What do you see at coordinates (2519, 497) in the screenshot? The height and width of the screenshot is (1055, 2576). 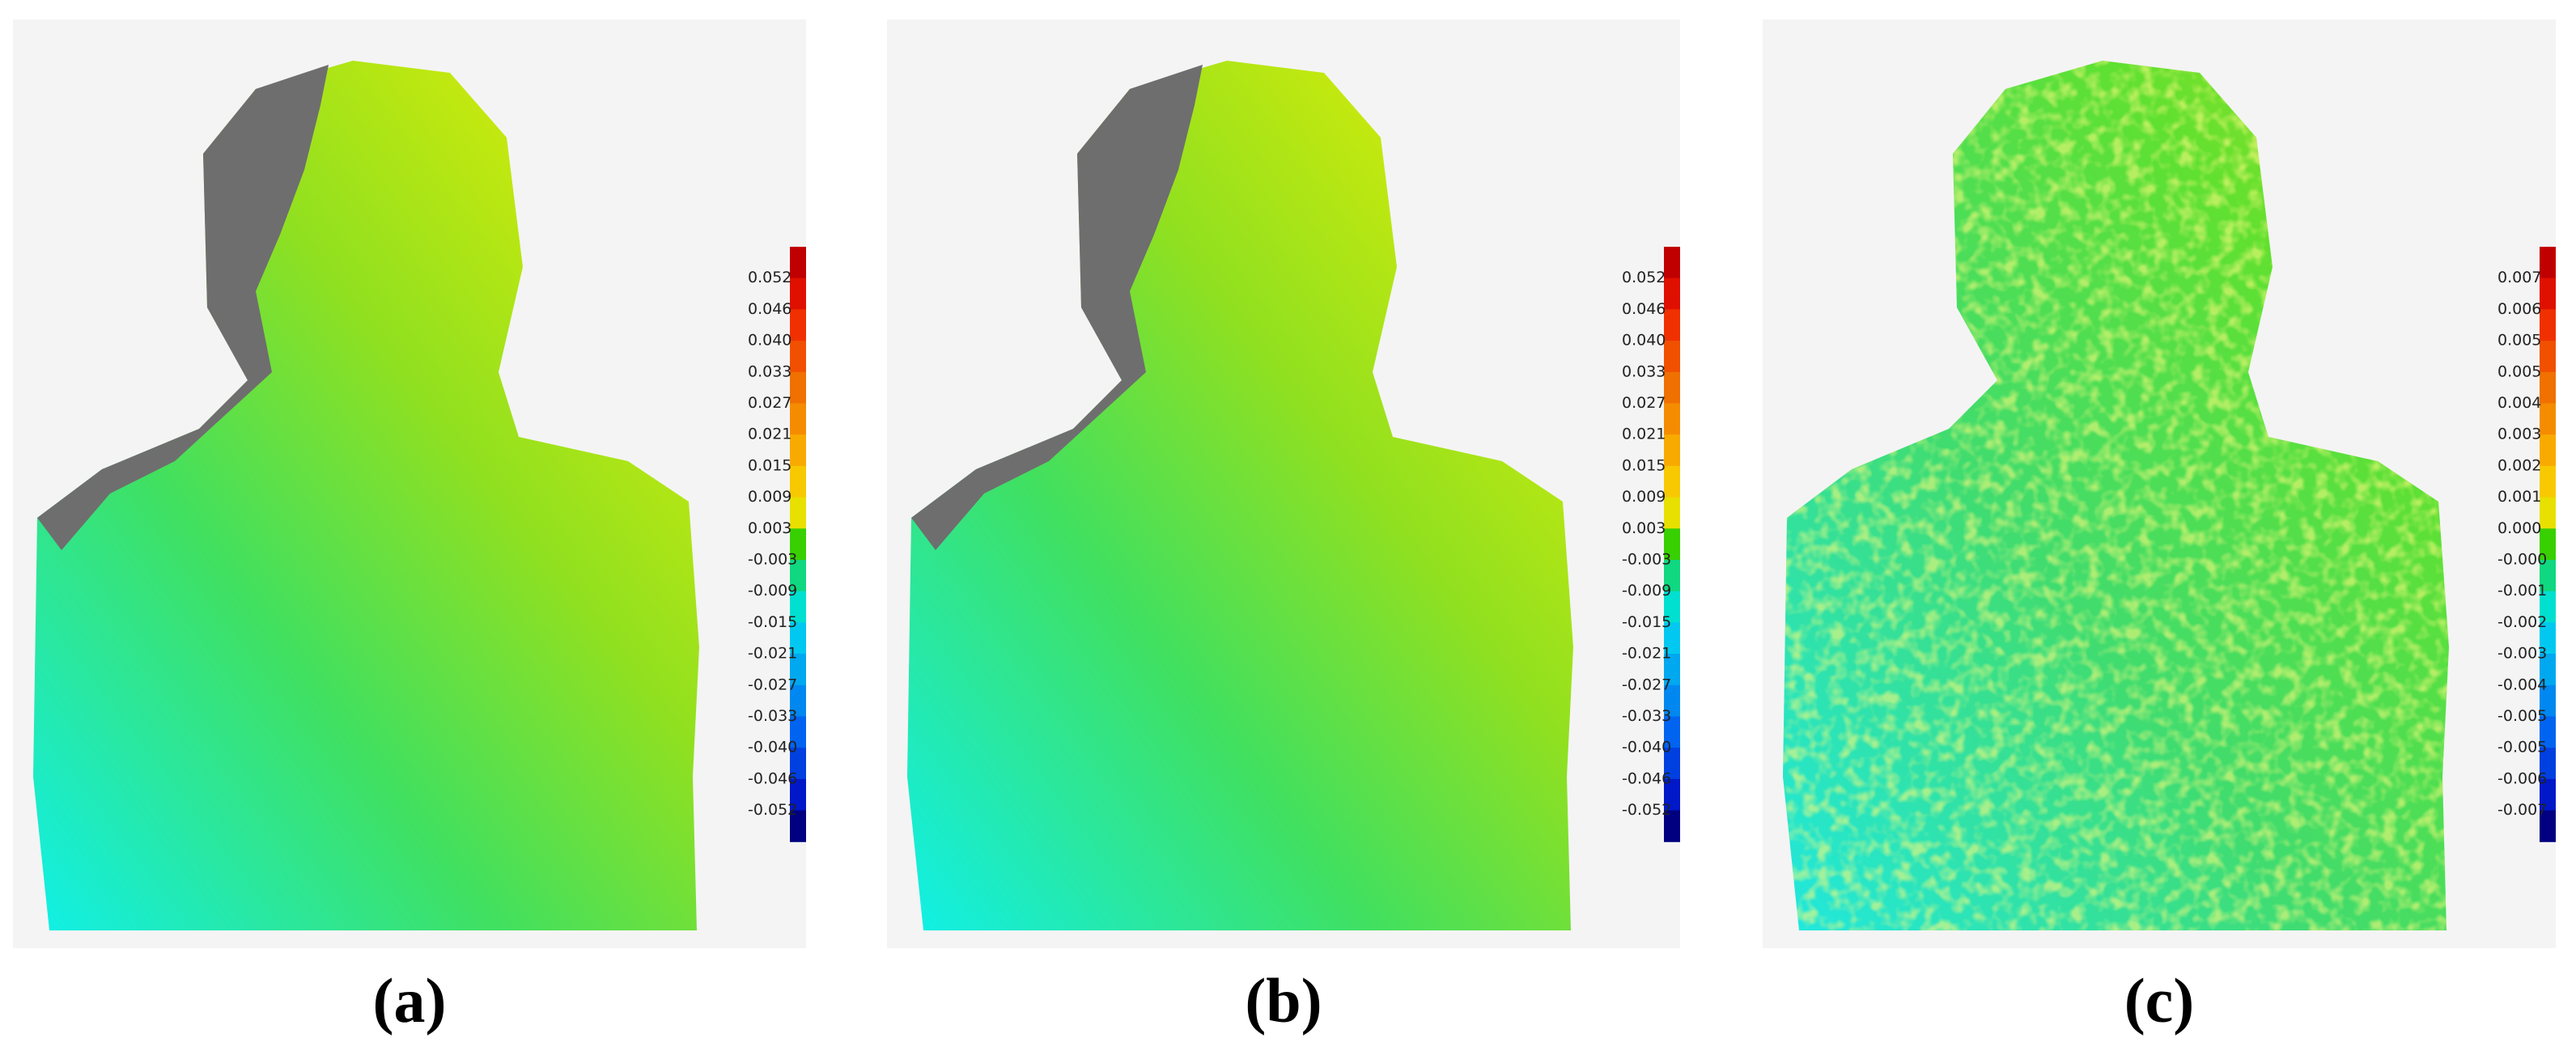 I see `scale-label: 0.001` at bounding box center [2519, 497].